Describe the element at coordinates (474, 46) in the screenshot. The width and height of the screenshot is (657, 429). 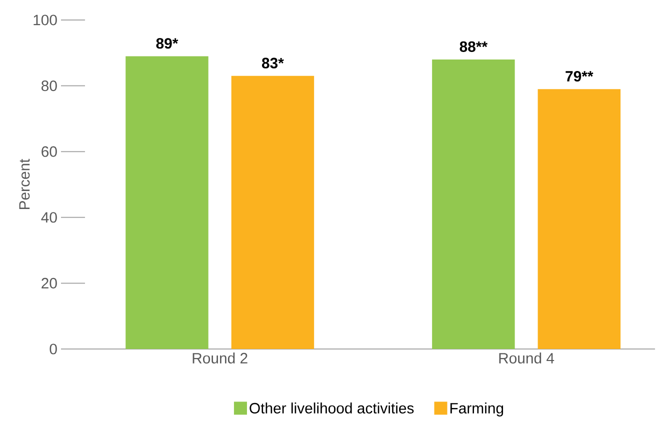
I see `data-label: 88**` at that location.